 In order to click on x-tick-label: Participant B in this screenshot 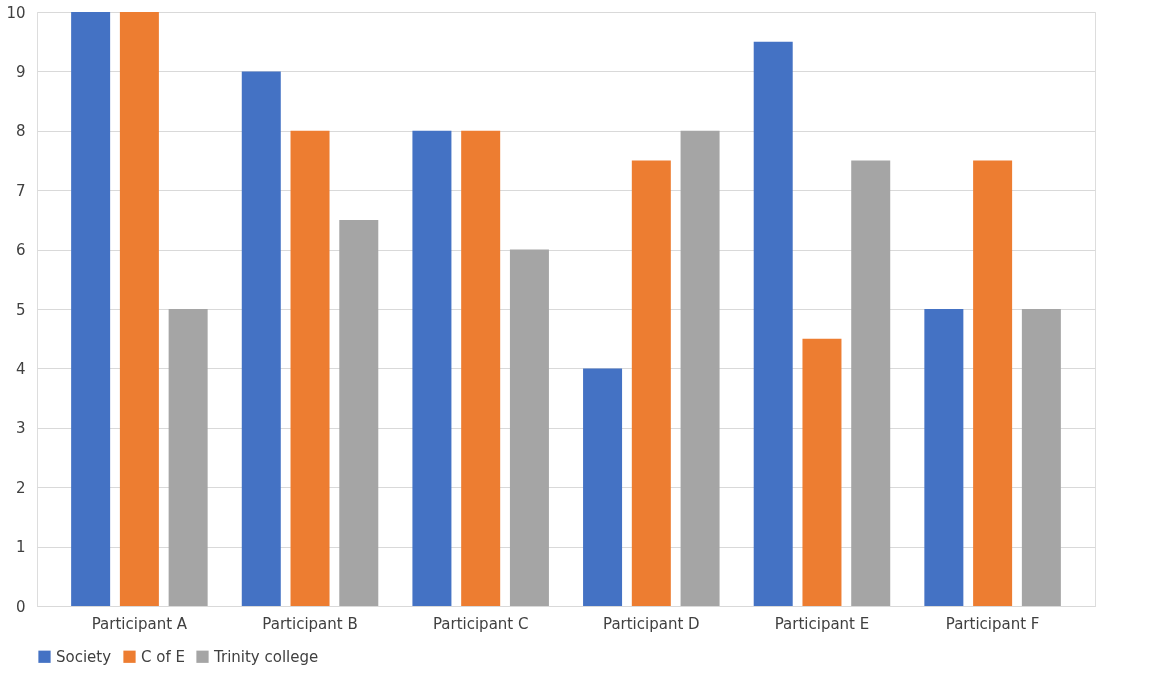, I will do `click(310, 623)`.